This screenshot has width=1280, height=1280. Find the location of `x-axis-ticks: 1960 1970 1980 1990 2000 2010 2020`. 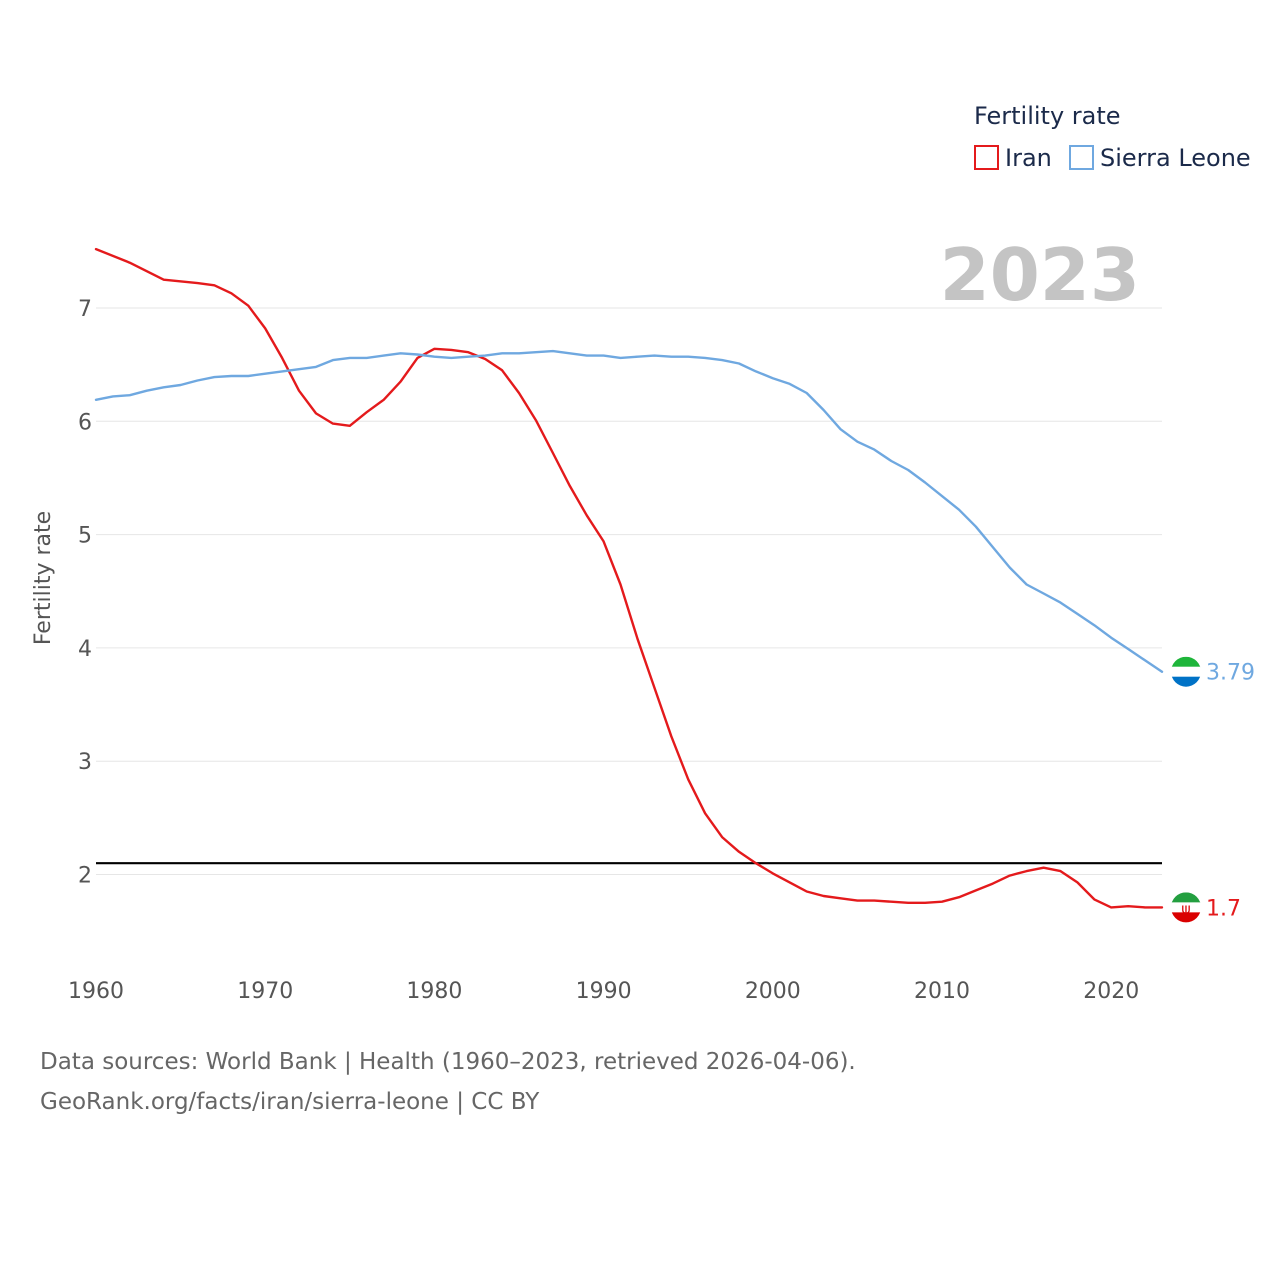

x-axis-ticks: 1960 1970 1980 1990 2000 2010 2020 is located at coordinates (603, 991).